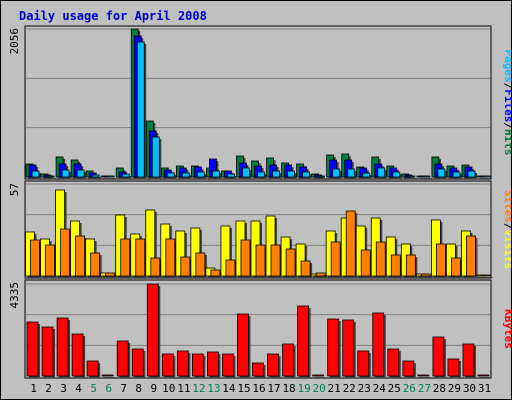 This screenshot has height=400, width=512. Describe the element at coordinates (198, 388) in the screenshot. I see `x-tick-label-day-12: 12` at that location.